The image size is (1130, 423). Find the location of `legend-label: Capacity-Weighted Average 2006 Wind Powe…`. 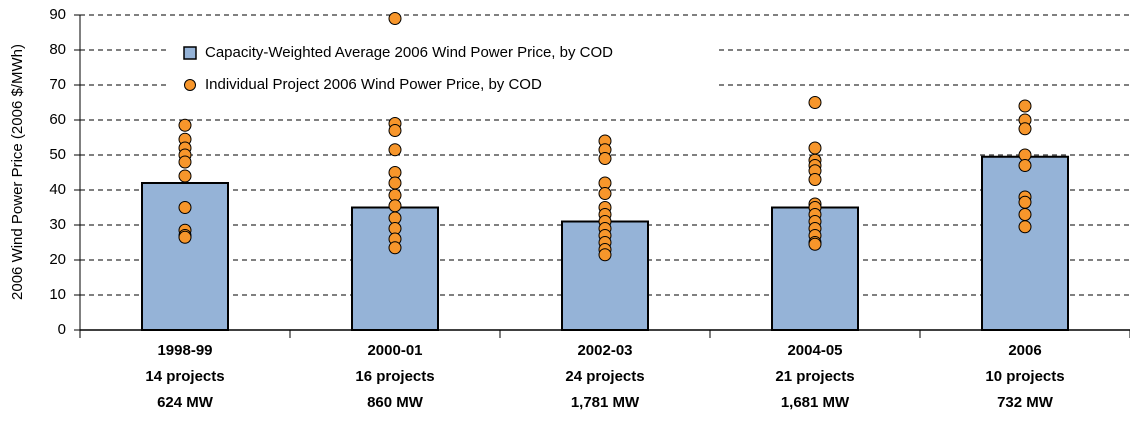

legend-label: Capacity-Weighted Average 2006 Wind Powe… is located at coordinates (409, 52).